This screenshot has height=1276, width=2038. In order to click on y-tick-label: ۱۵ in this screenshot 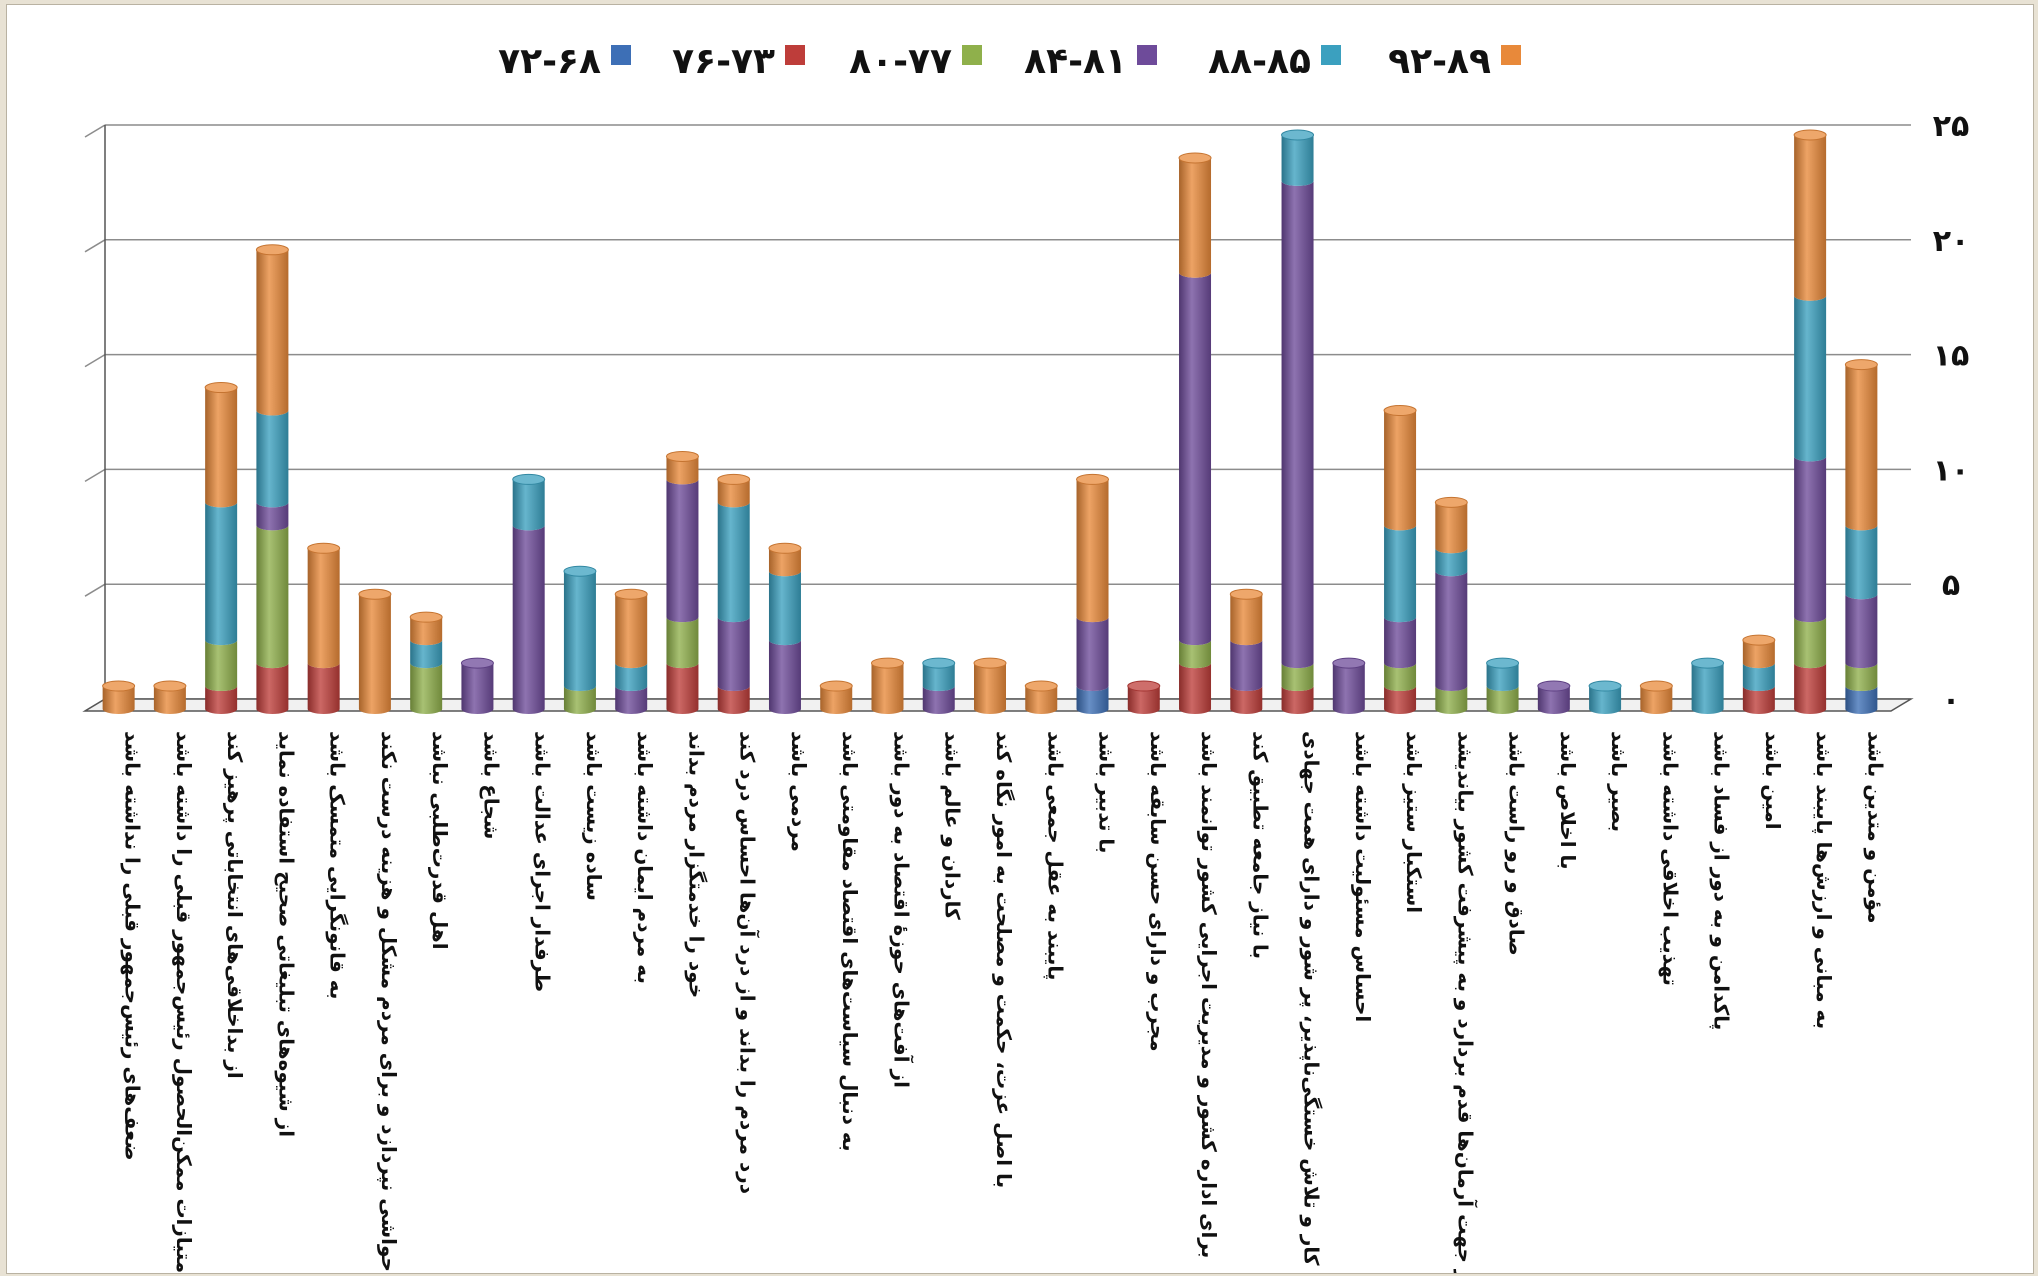, I will do `click(1951, 356)`.